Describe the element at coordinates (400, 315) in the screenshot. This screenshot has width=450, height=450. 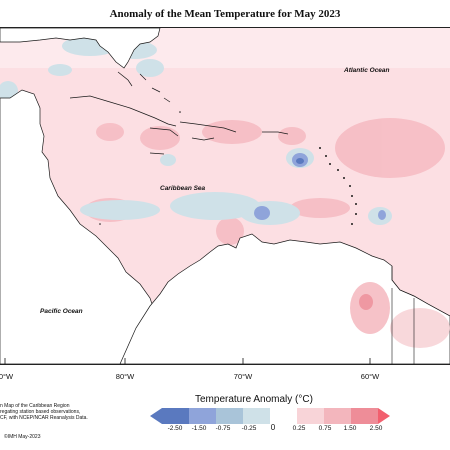
I see `land-interior-anomaly` at that location.